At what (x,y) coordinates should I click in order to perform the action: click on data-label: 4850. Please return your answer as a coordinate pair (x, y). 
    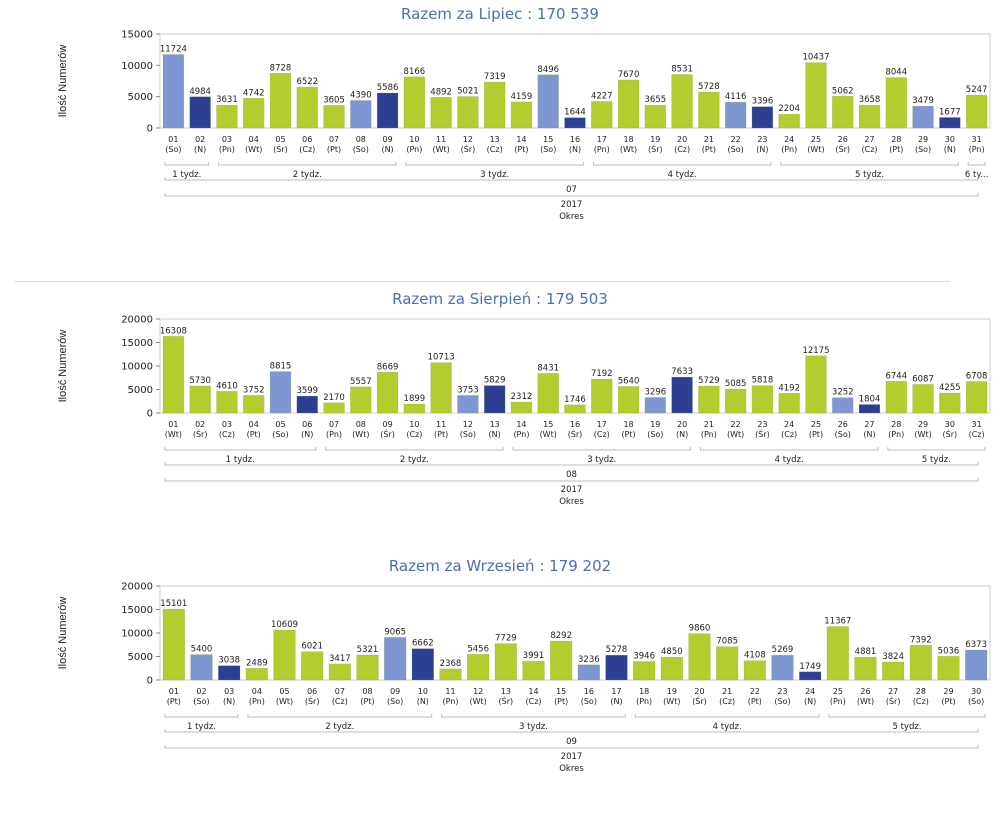
    Looking at the image, I should click on (672, 652).